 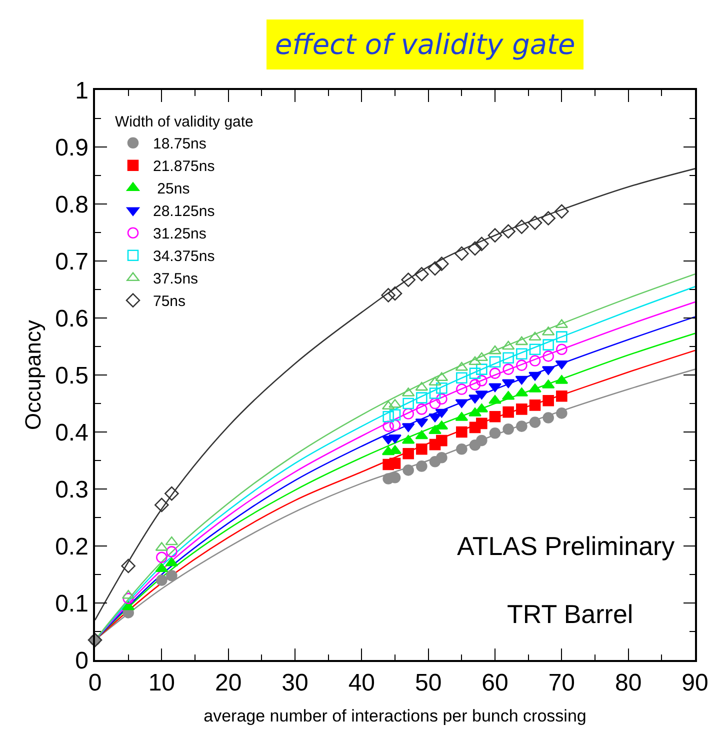 I want to click on x-tick-label: 80, so click(x=628, y=683).